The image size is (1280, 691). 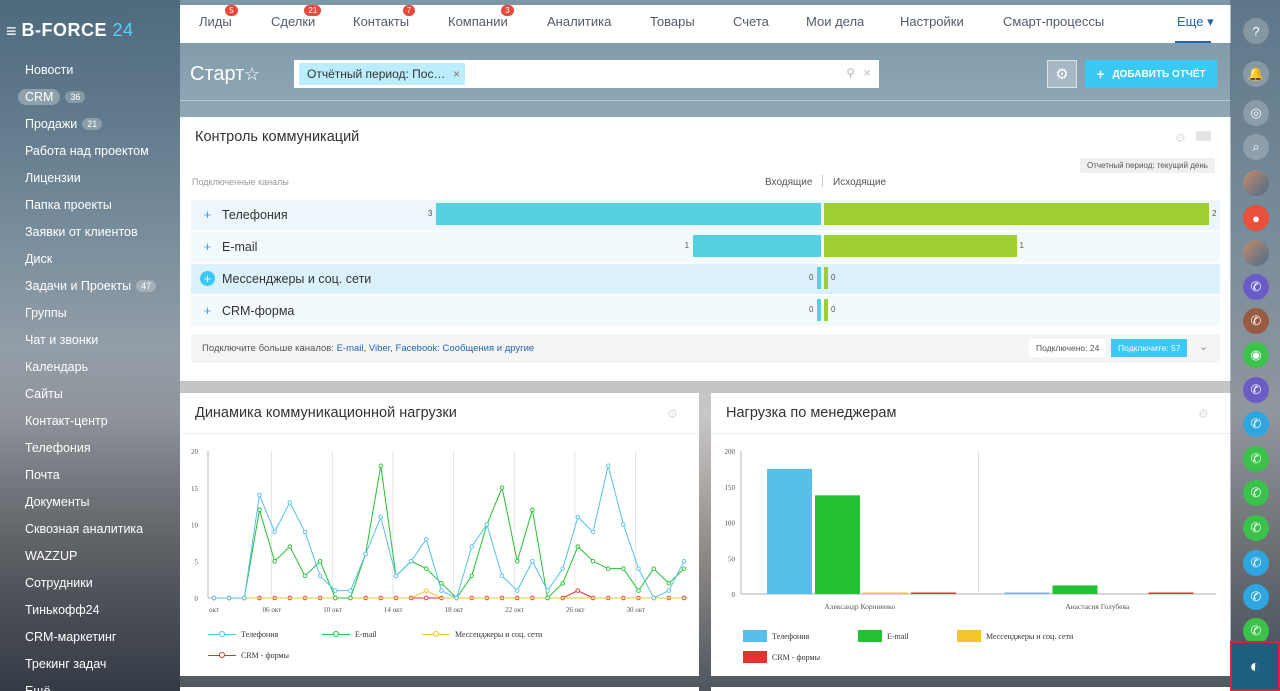 What do you see at coordinates (1256, 355) in the screenshot?
I see `android-icon: ◉` at bounding box center [1256, 355].